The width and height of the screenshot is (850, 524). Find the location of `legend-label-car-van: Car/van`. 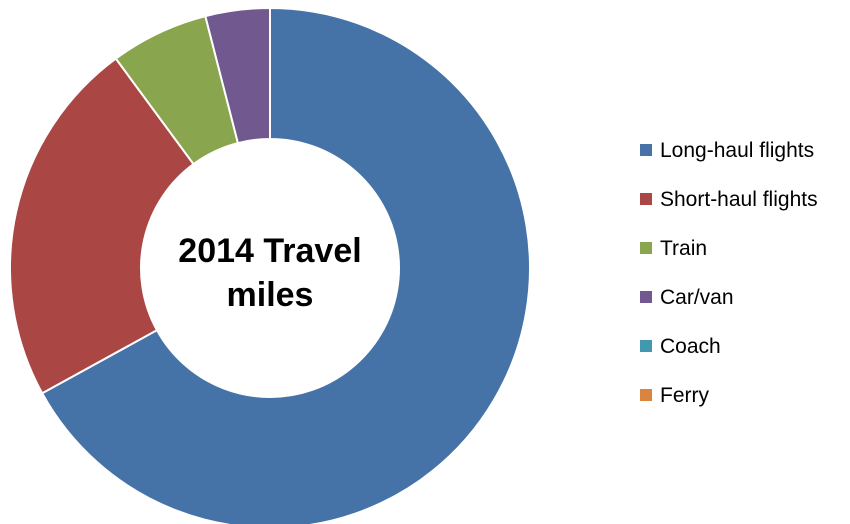

legend-label-car-van: Car/van is located at coordinates (697, 297).